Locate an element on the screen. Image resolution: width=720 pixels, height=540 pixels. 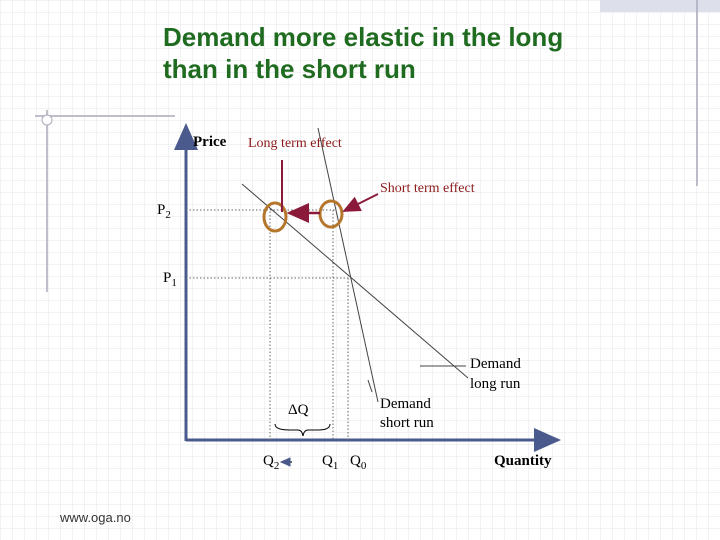
quantity-label: Quantity is located at coordinates (523, 461).